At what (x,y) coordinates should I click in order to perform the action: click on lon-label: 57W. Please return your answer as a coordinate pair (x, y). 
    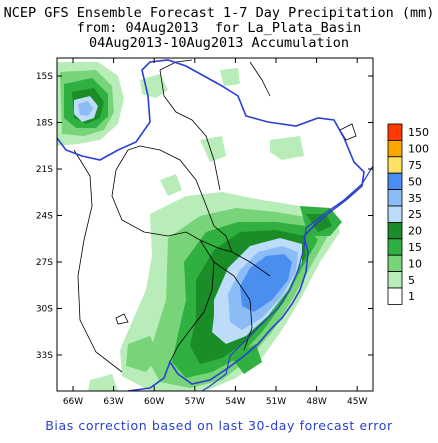
    Looking at the image, I should click on (195, 402).